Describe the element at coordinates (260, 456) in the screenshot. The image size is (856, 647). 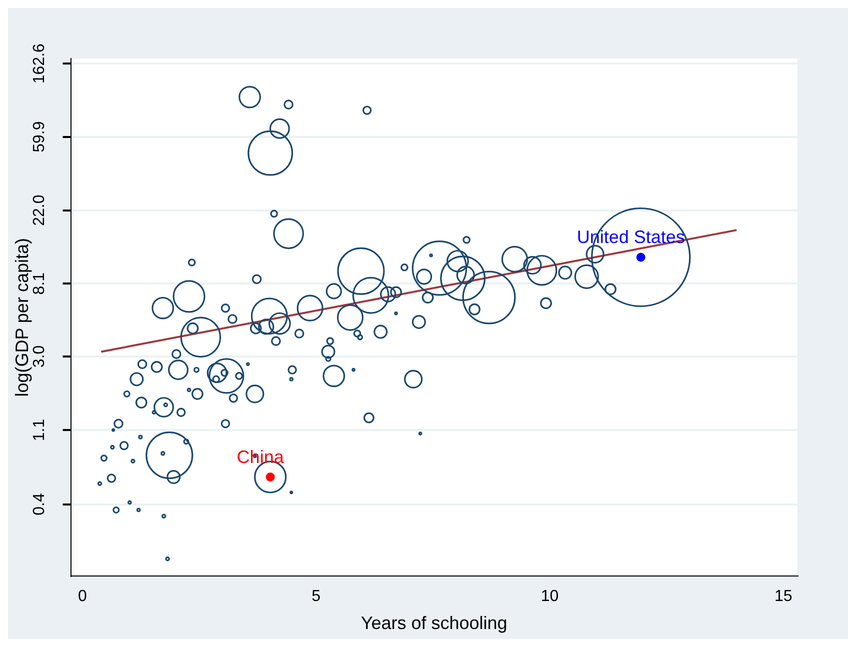
I see `series-label: China` at that location.